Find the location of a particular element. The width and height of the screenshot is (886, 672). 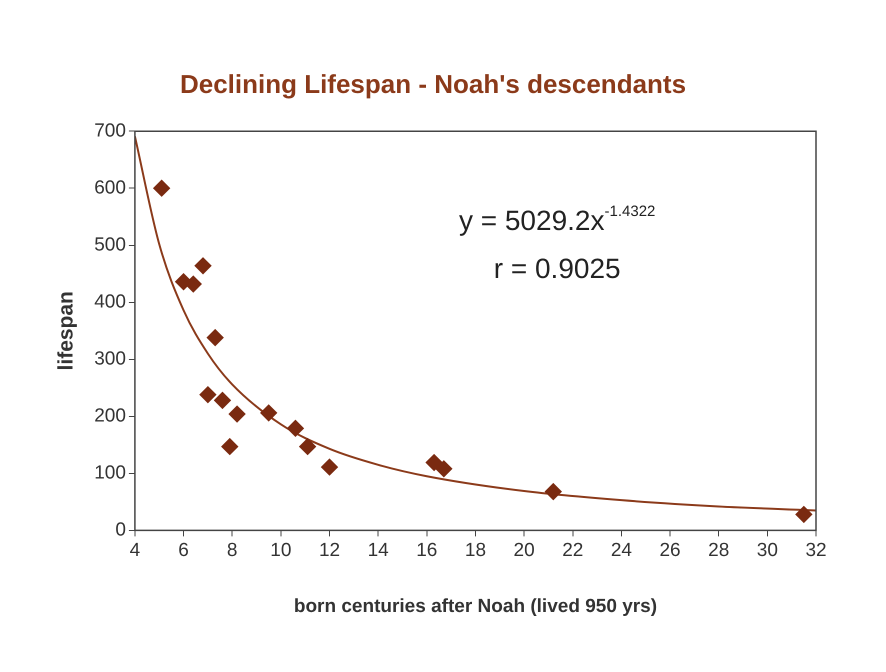

x-axis-title: born centuries after Noah (lived 950 yrs) is located at coordinates (476, 606).